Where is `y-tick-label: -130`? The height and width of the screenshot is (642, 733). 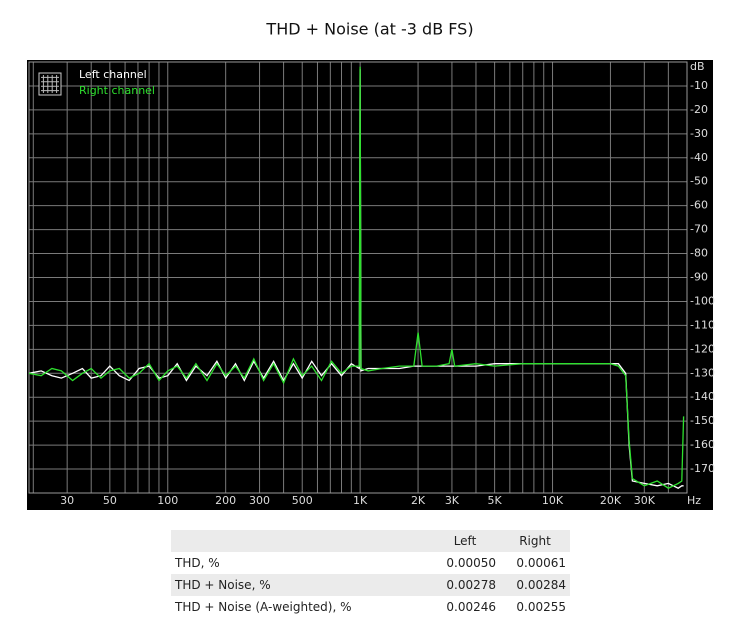 y-tick-label: -130 is located at coordinates (702, 372).